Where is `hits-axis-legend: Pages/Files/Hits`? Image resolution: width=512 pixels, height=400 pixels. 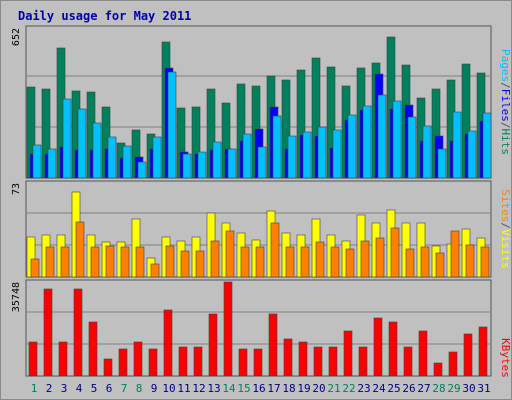 hits-axis-legend: Pages/Files/Hits is located at coordinates (505, 102).